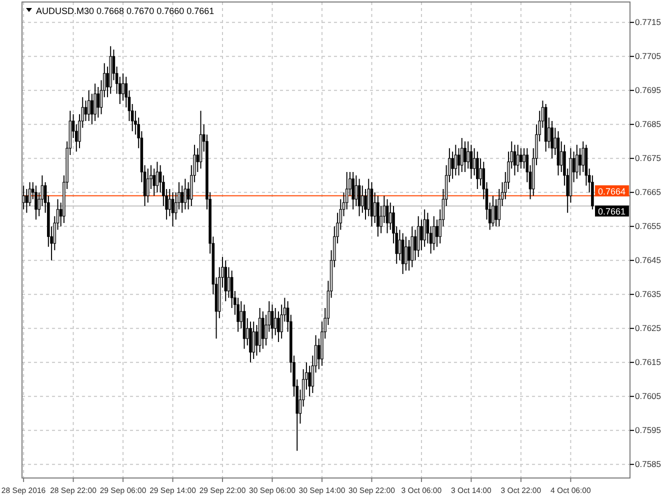  Describe the element at coordinates (648, 226) in the screenshot. I see `y-tick-label: 0.7655` at that location.